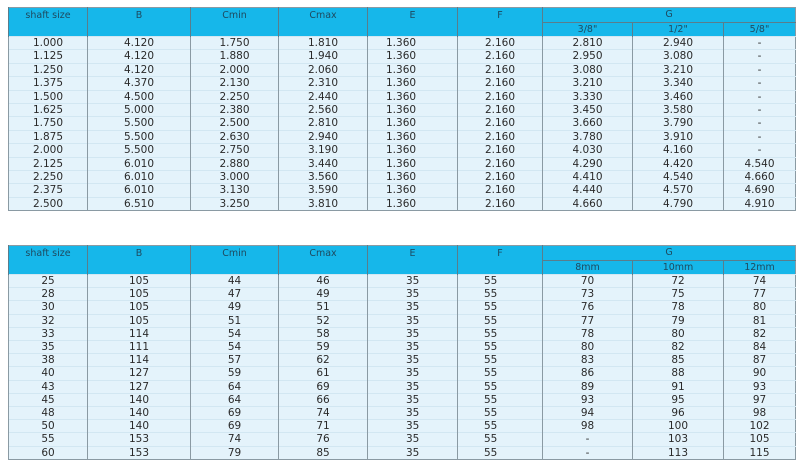 This screenshot has height=464, width=800. Describe the element at coordinates (402, 280) in the screenshot. I see `table-row: 25 105 44 46 35 55 70 72 74` at that location.